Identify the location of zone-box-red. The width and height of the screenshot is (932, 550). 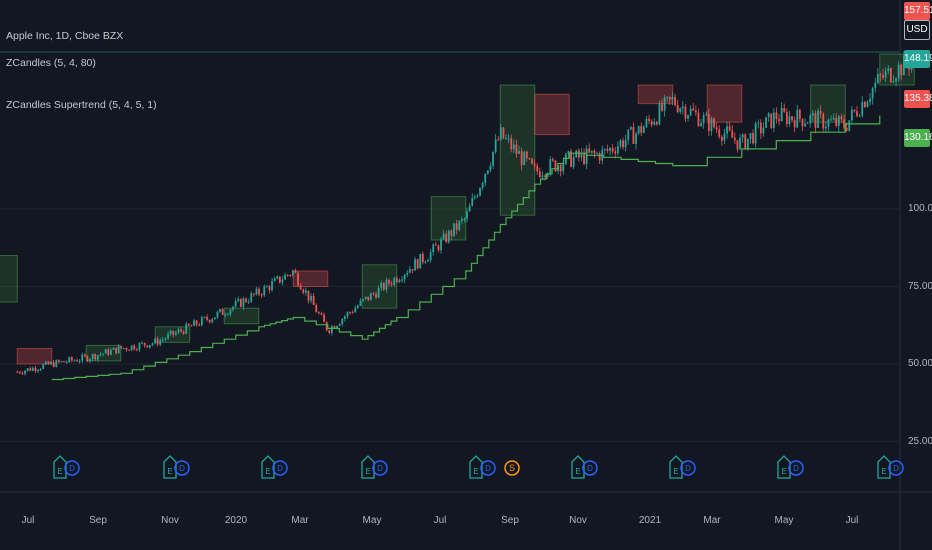
(552, 114).